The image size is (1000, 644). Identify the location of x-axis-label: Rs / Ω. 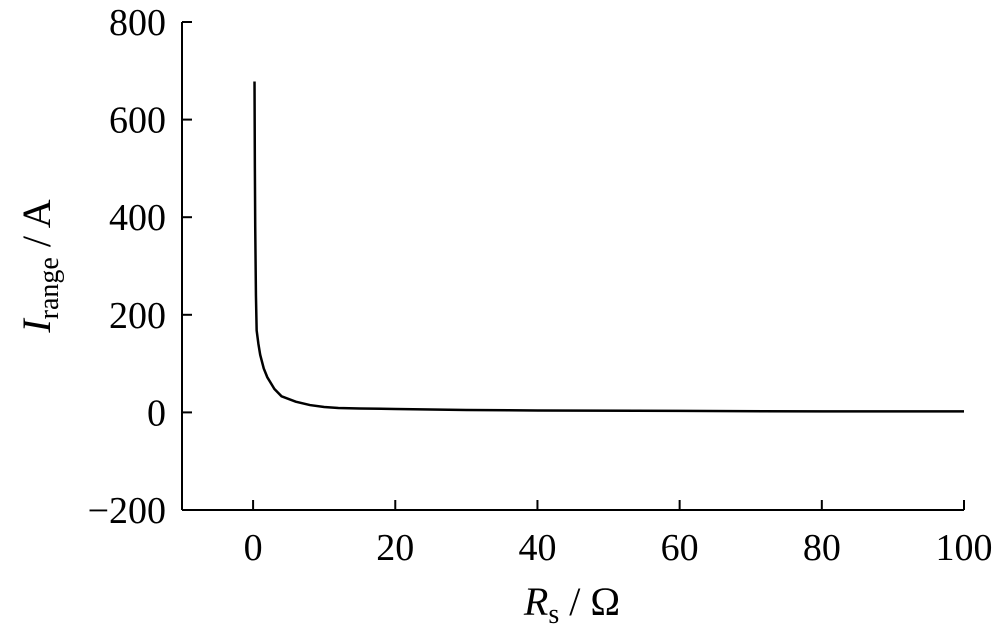
(571, 604).